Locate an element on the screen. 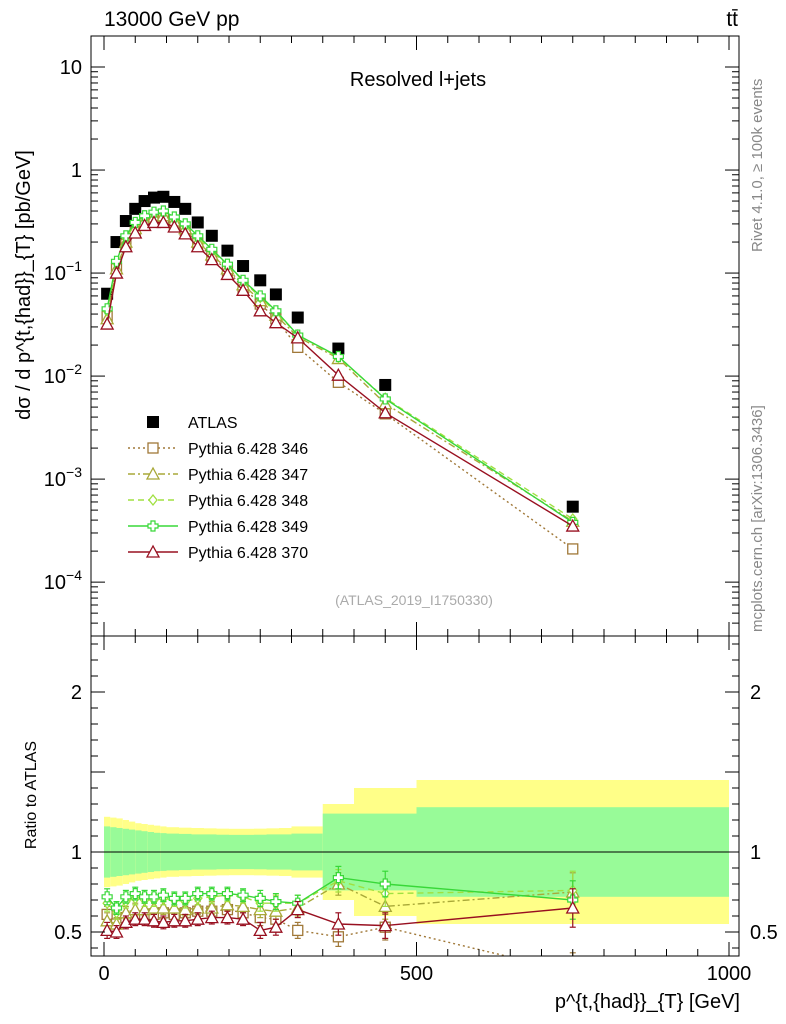  ratio-y-tick-label-right: 0.5 is located at coordinates (764, 933).